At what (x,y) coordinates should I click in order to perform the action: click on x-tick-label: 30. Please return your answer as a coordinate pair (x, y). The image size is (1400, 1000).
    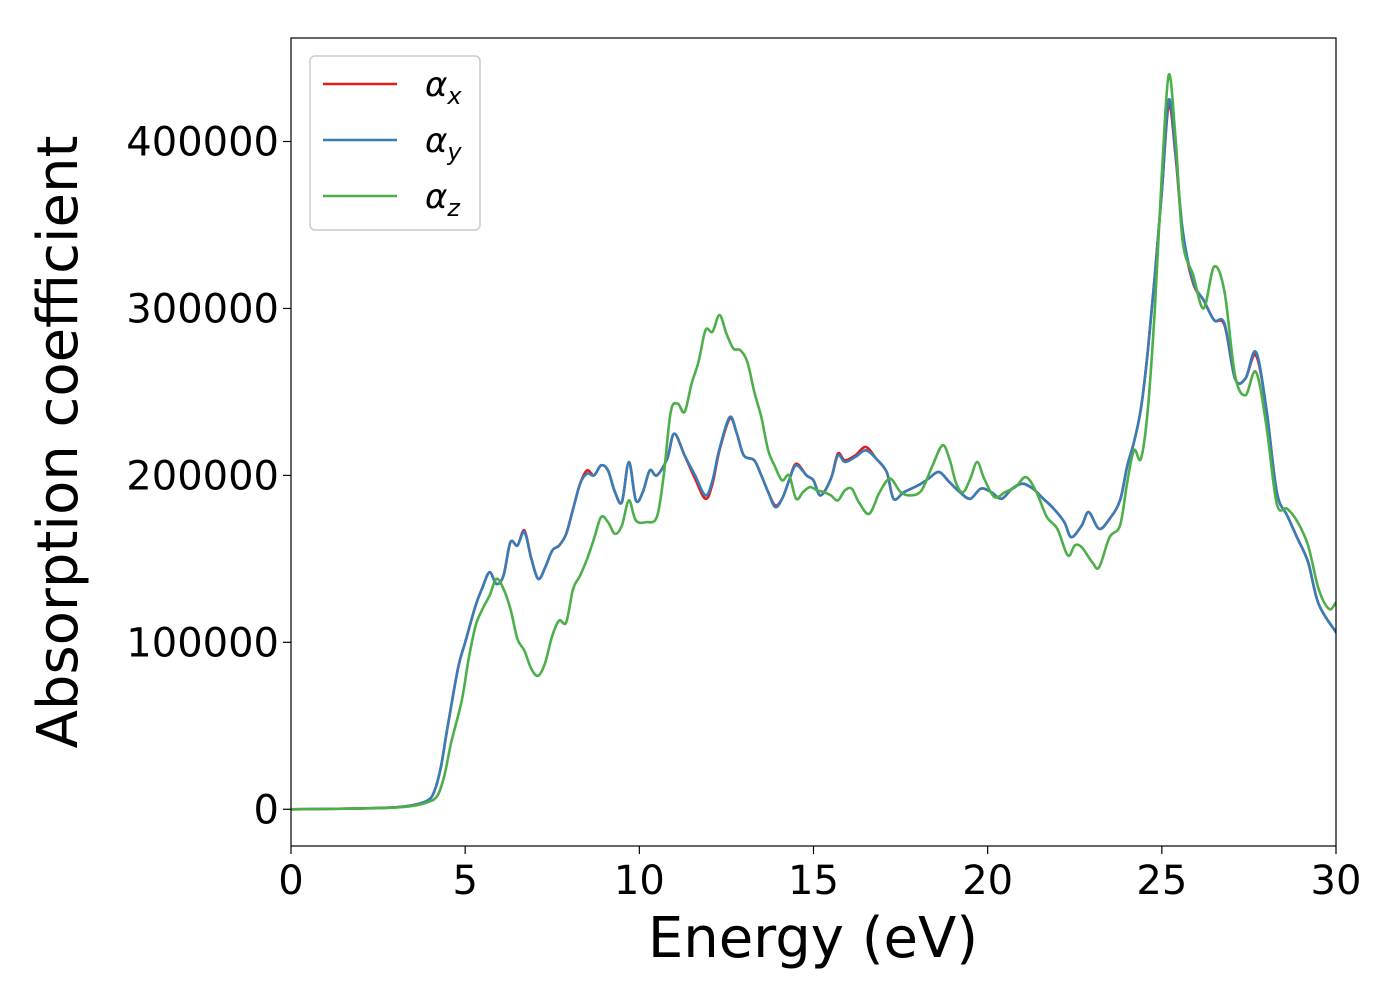
    Looking at the image, I should click on (1336, 881).